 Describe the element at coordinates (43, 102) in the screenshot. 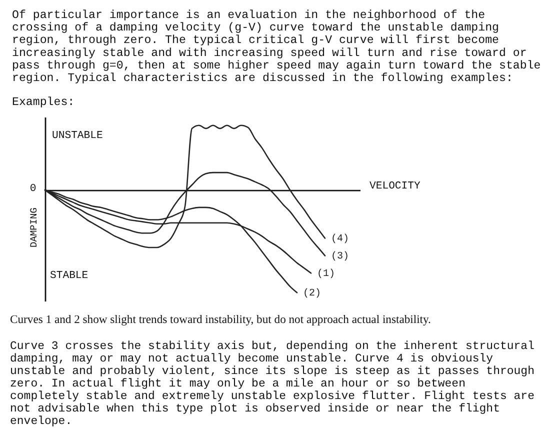

I see `text: Examples:` at that location.